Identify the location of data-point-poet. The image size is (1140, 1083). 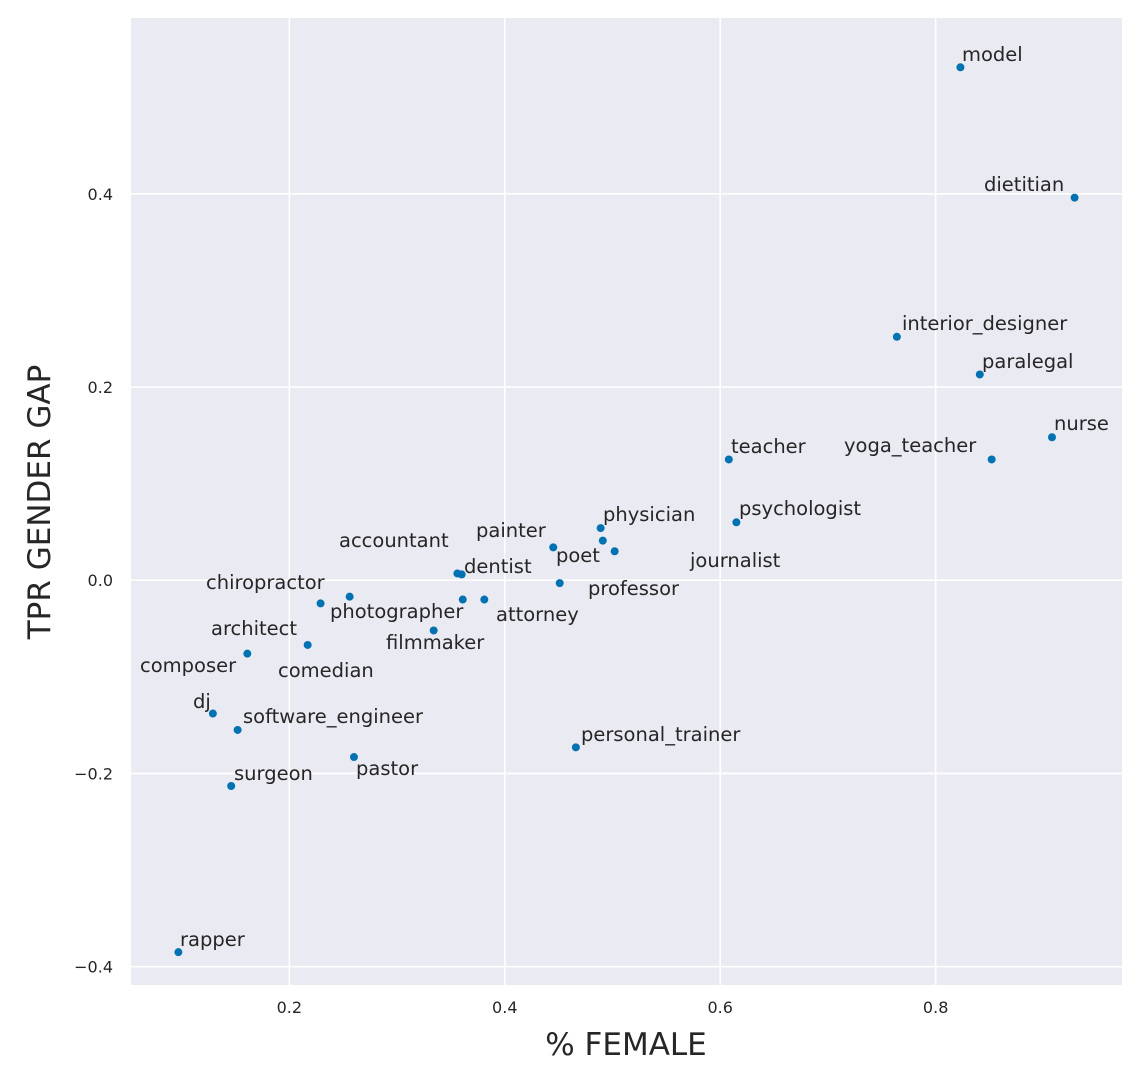
(602, 540).